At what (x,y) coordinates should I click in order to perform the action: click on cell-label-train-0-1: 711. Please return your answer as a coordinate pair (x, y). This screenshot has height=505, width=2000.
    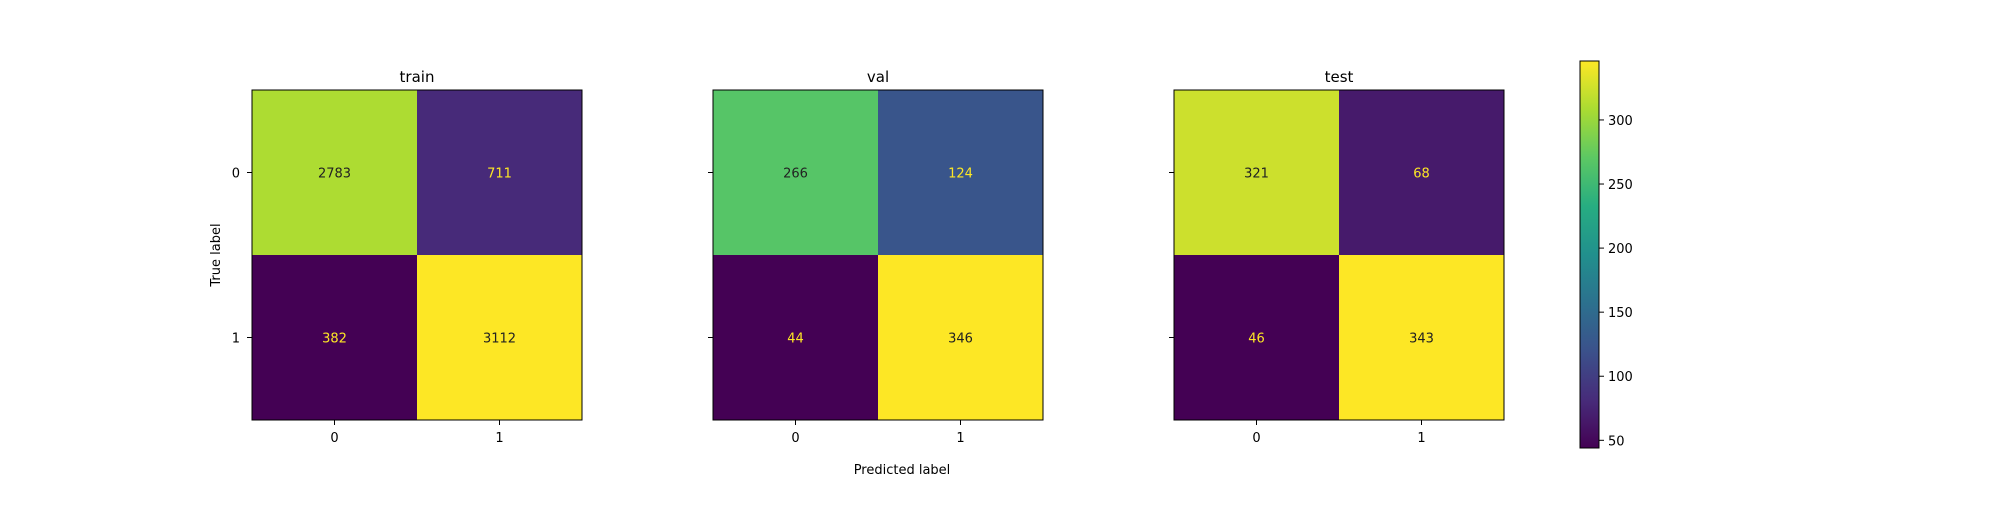
    Looking at the image, I should click on (499, 174).